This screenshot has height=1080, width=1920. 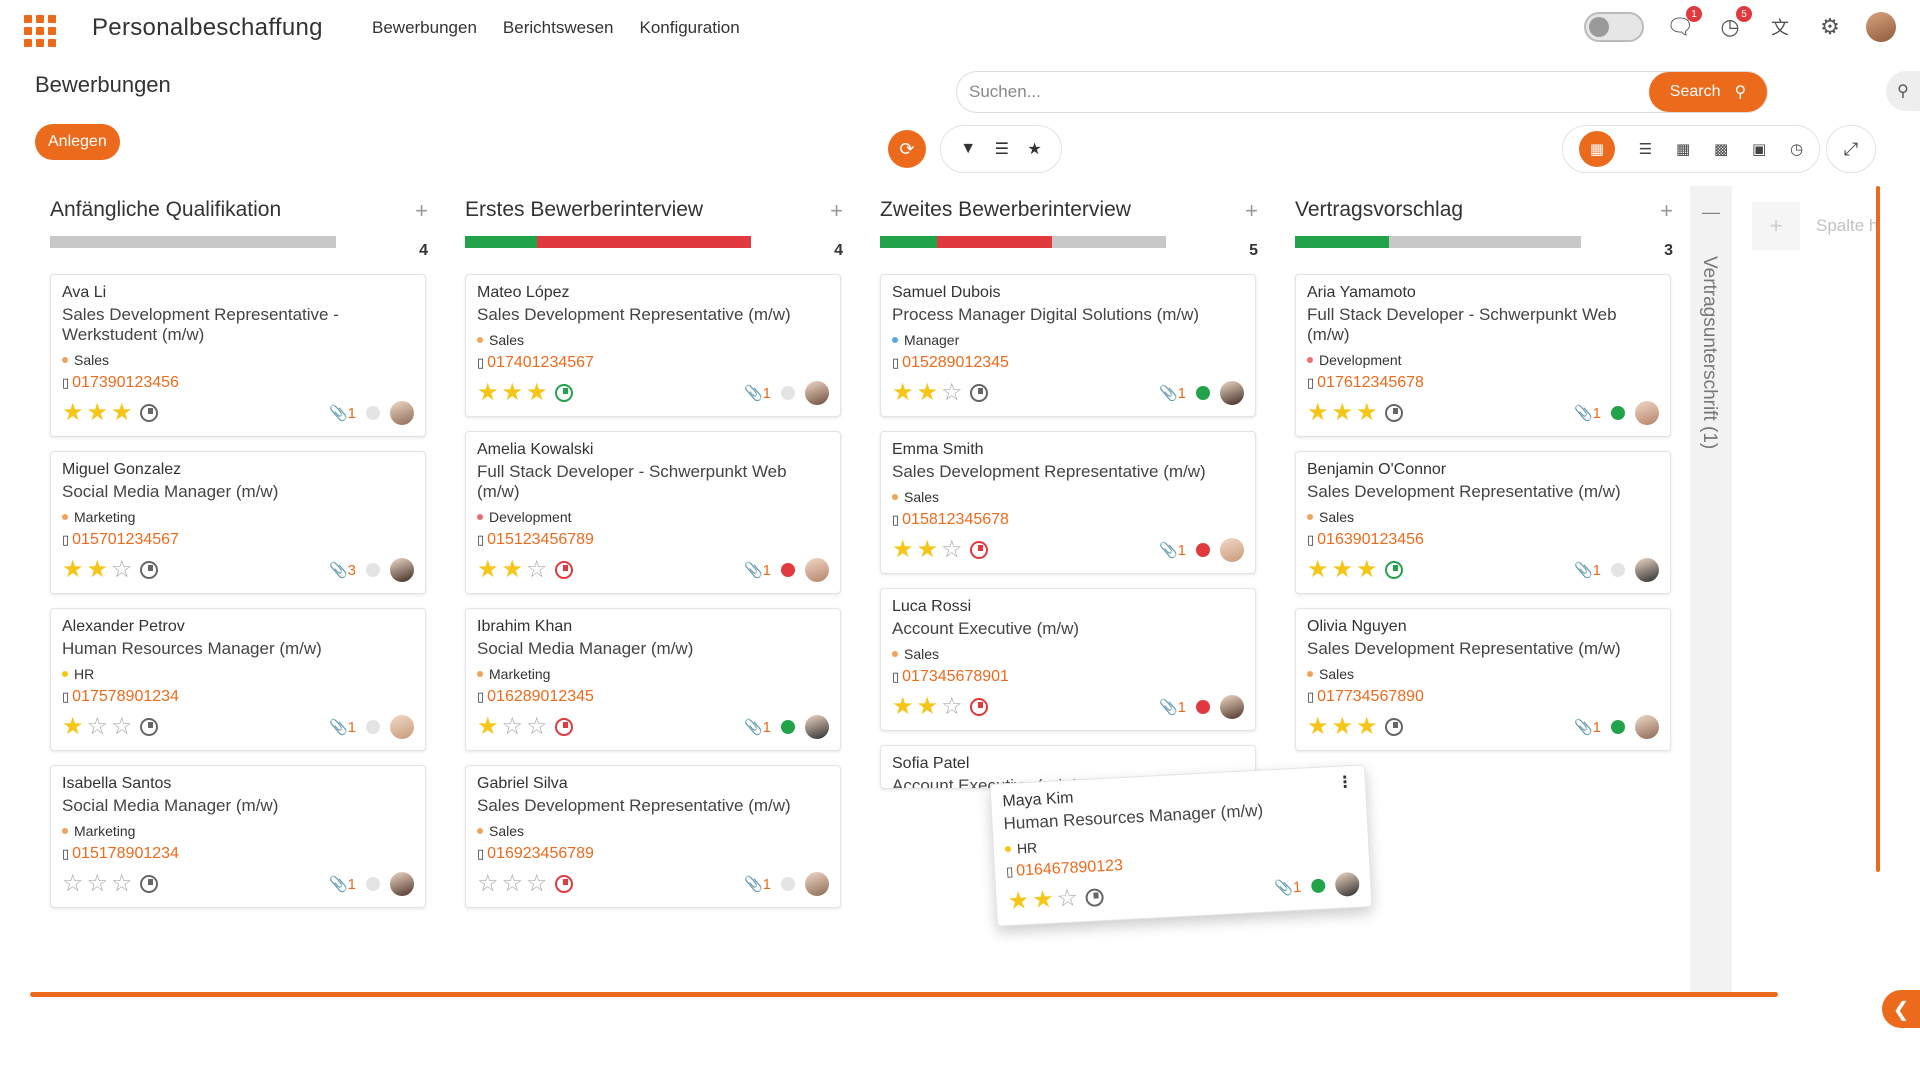 What do you see at coordinates (1815, 226) in the screenshot?
I see `add-column: + Spalte h` at bounding box center [1815, 226].